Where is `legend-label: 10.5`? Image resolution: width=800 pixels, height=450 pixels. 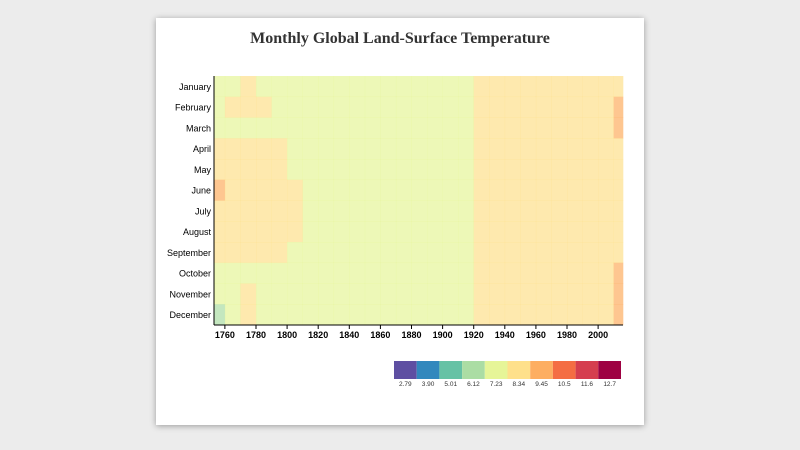 legend-label: 10.5 is located at coordinates (564, 384).